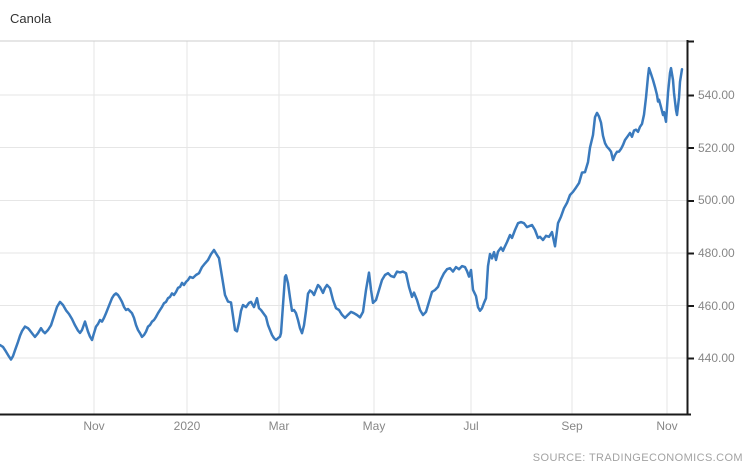  I want to click on x-axis-label: May, so click(374, 426).